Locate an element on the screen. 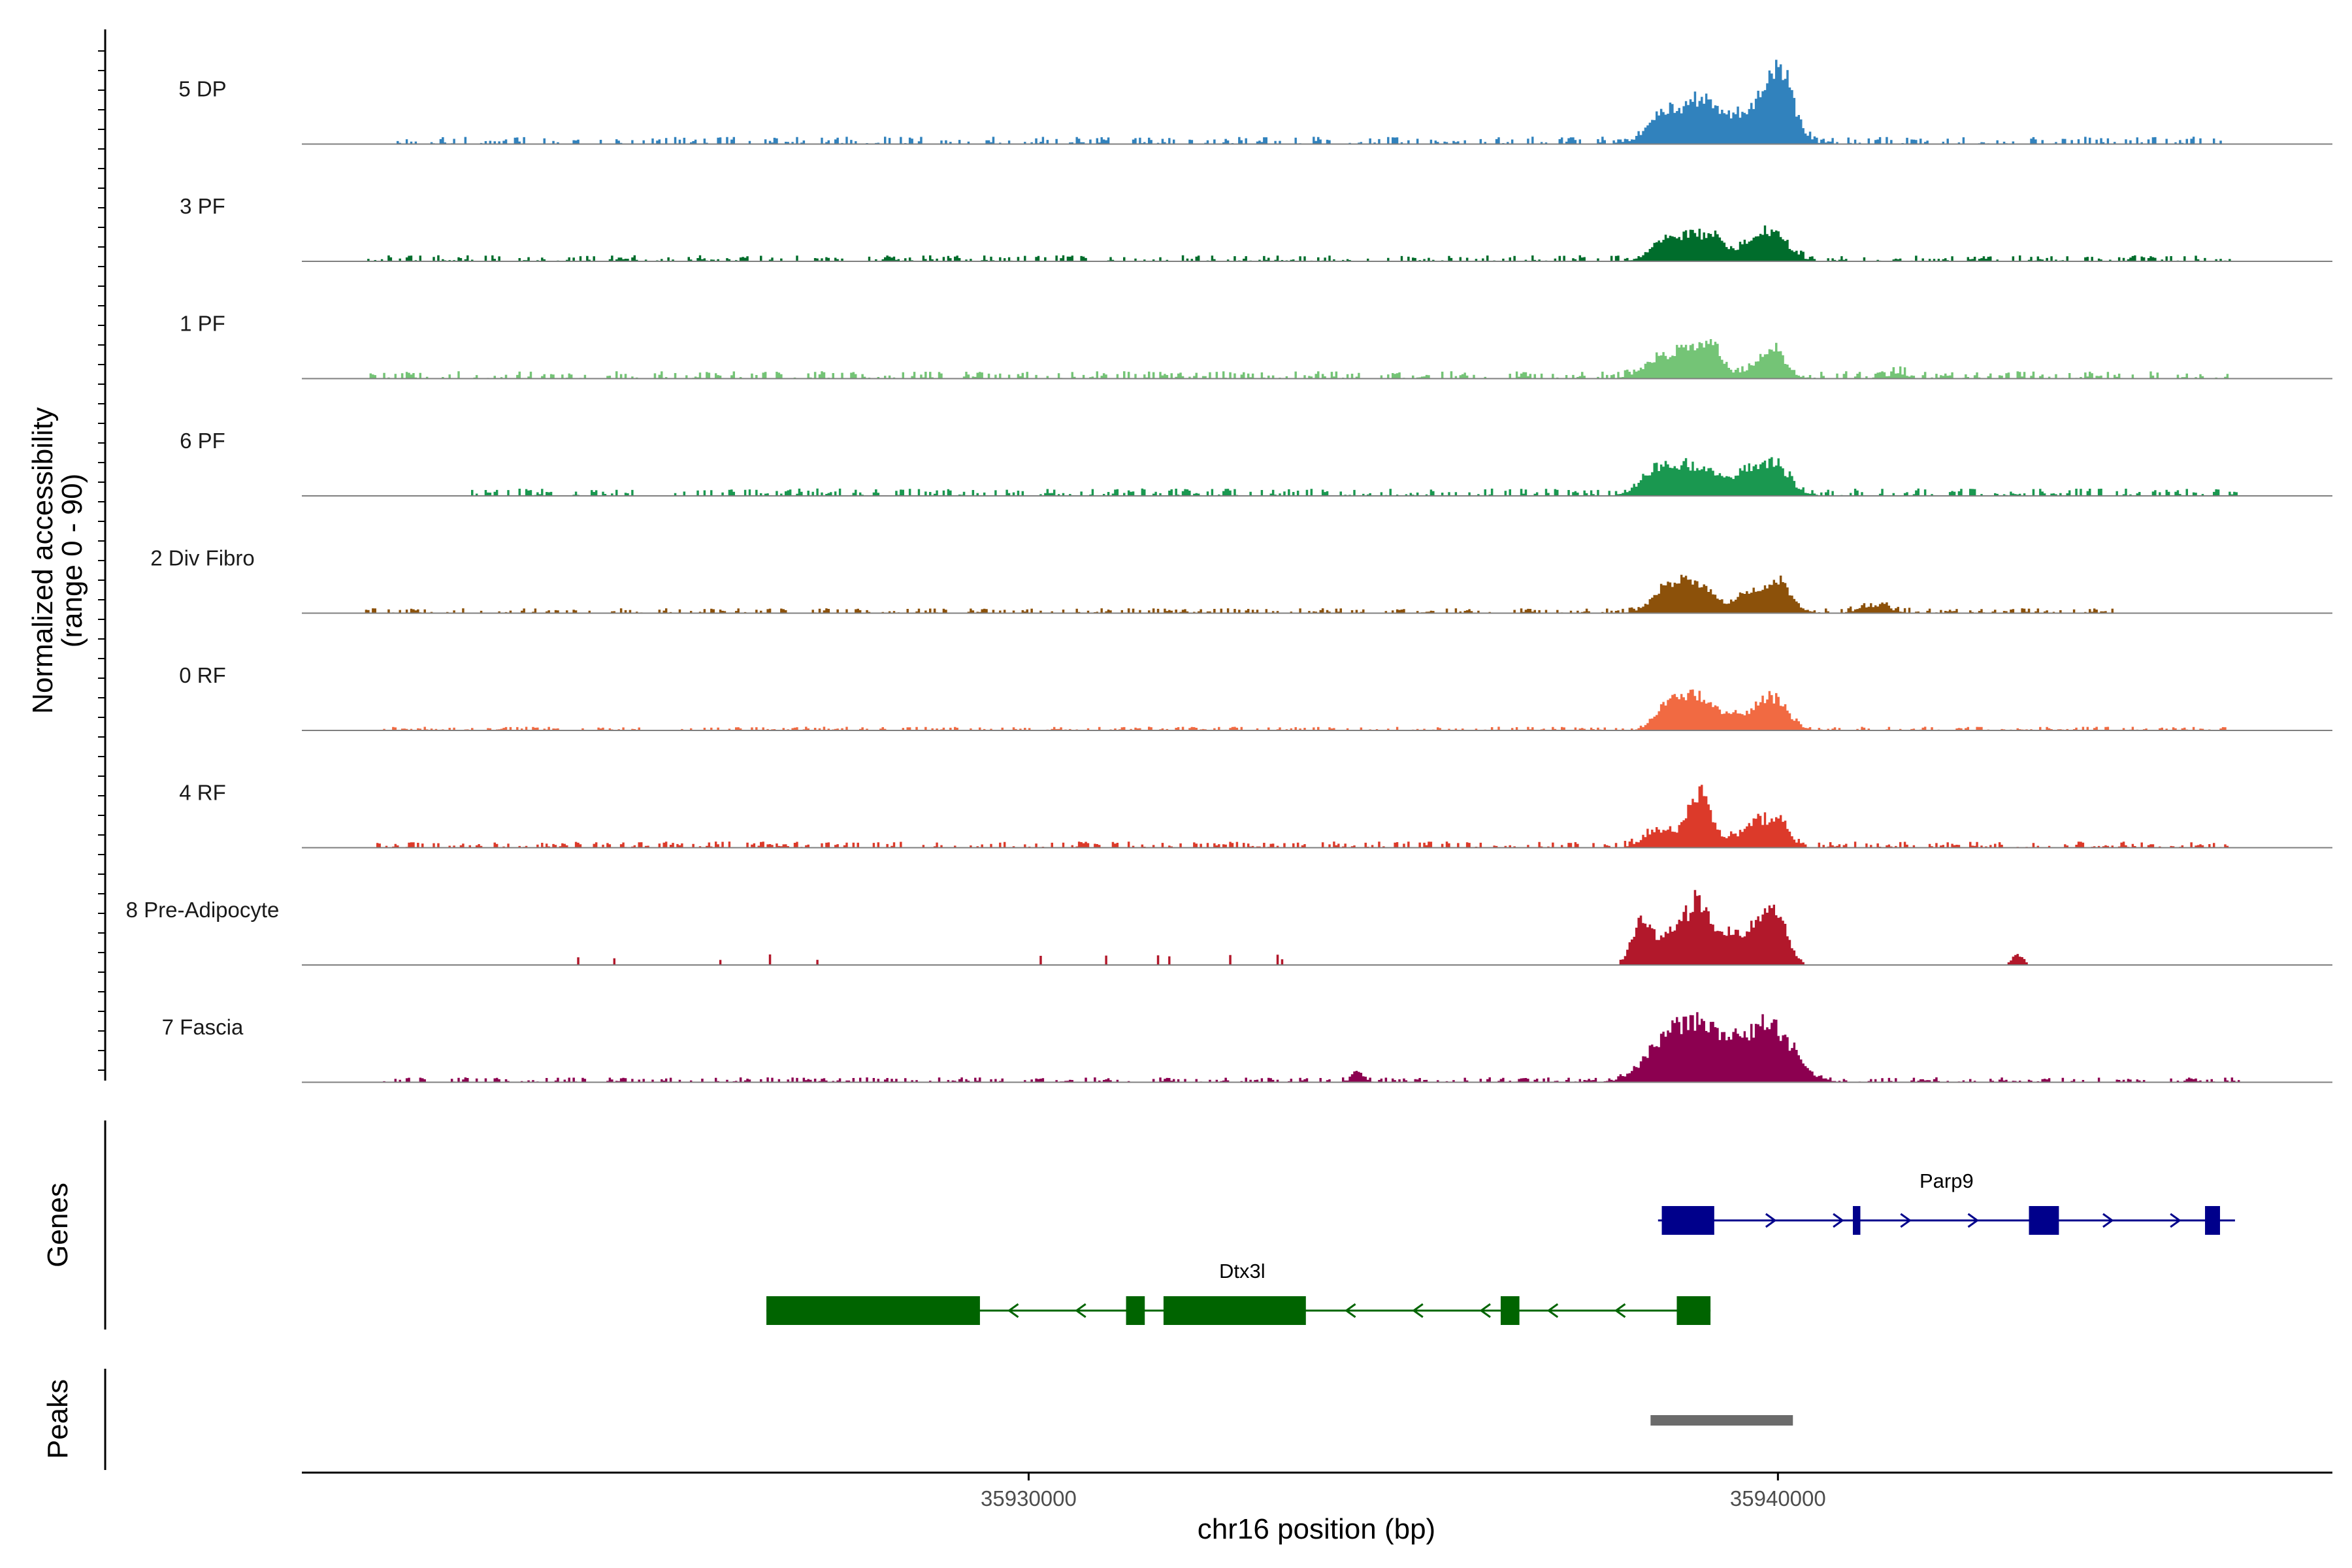  track-1-pf is located at coordinates (1317, 359).